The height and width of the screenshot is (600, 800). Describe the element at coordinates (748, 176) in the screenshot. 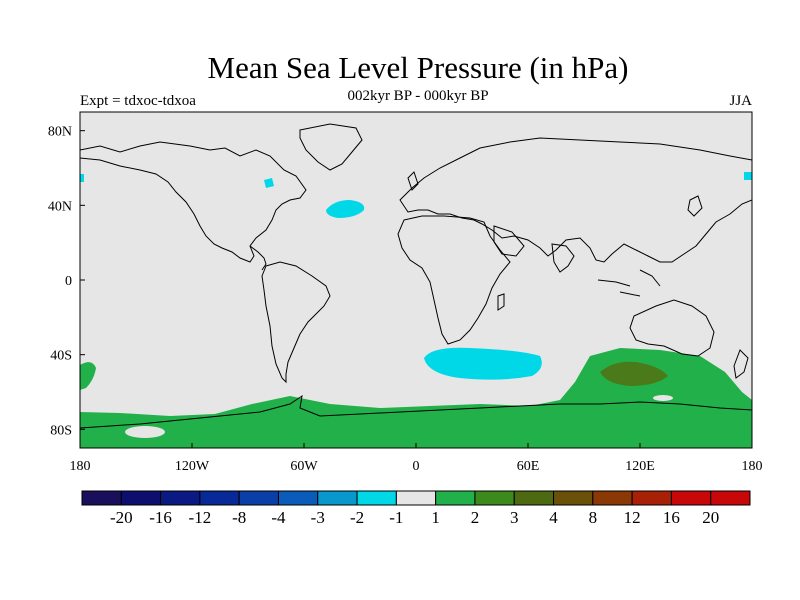

I see `west-pacific-negative-region` at that location.